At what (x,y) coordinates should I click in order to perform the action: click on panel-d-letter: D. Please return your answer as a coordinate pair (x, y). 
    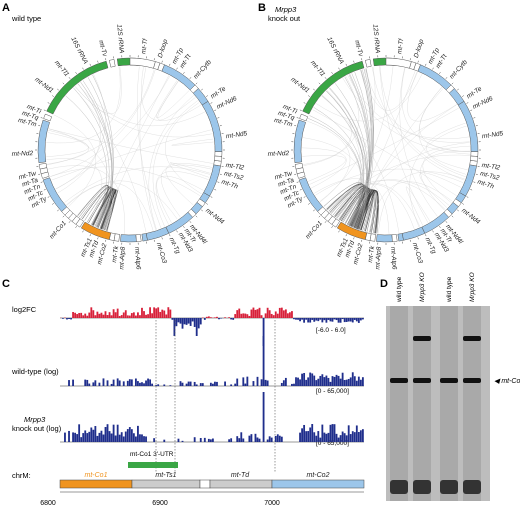
    Looking at the image, I should click on (384, 284).